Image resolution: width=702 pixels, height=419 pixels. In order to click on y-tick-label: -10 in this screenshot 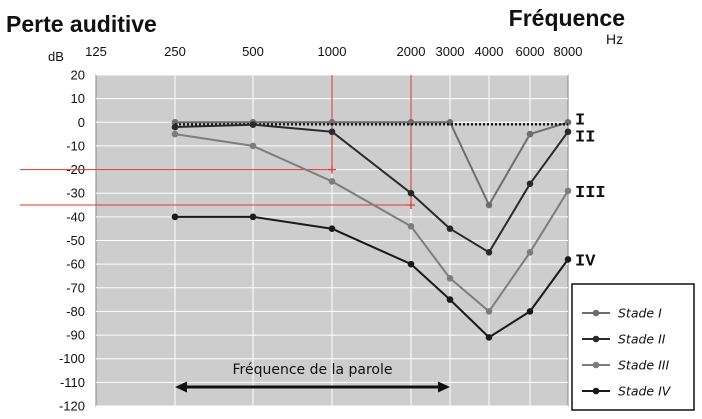, I will do `click(75, 145)`.